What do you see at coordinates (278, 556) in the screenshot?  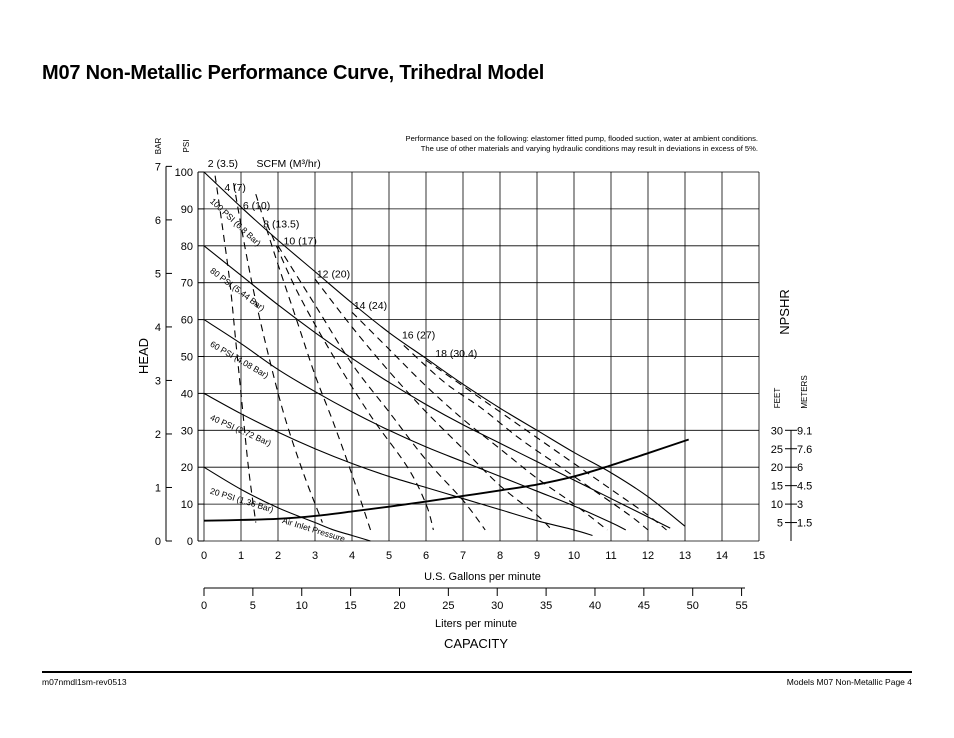 I see `x-tick-label: 2` at bounding box center [278, 556].